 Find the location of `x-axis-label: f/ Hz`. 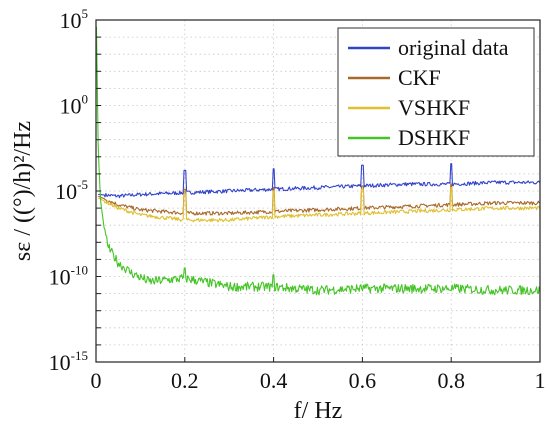

x-axis-label: f/ Hz is located at coordinates (318, 411).